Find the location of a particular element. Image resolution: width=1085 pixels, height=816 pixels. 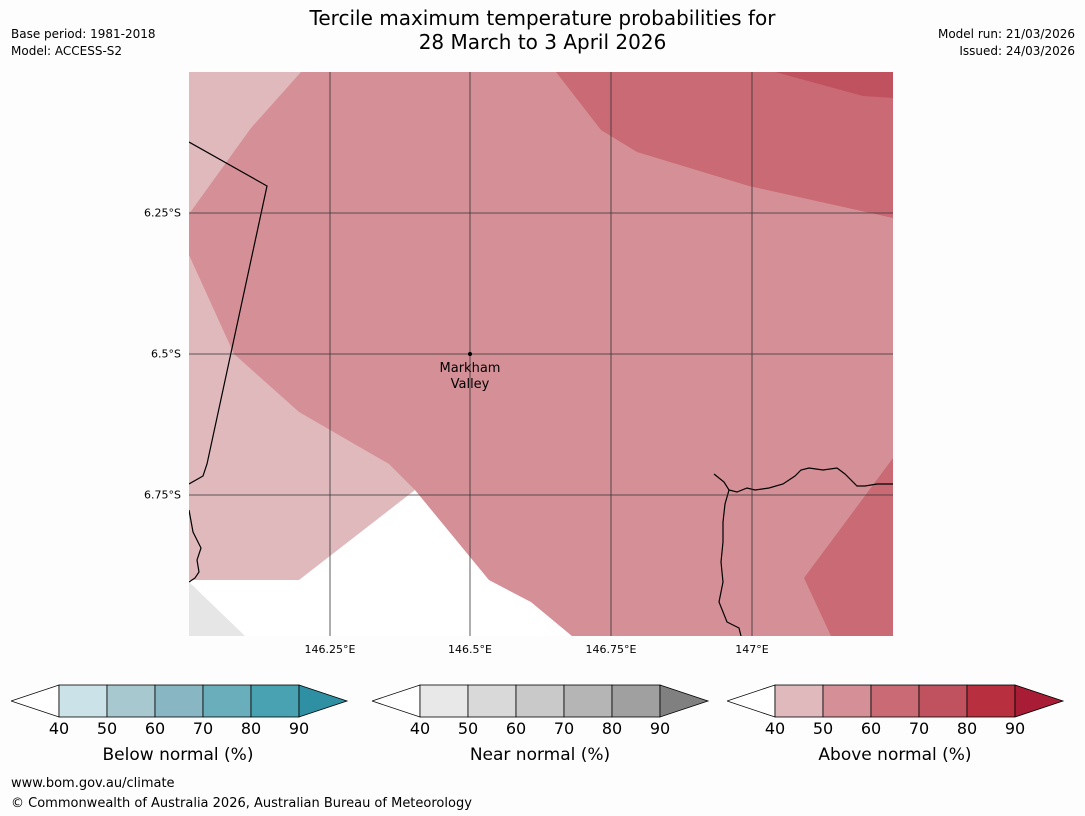

legend-above-normal is located at coordinates (896, 702).